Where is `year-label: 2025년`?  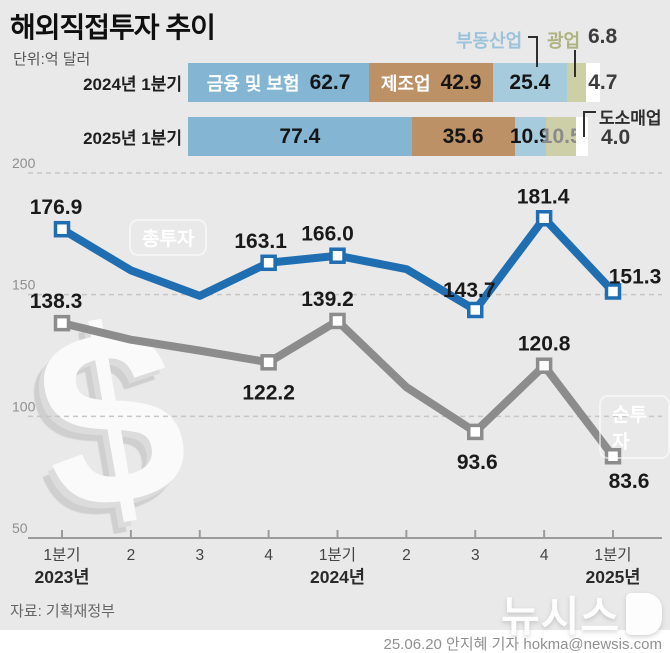 year-label: 2025년 is located at coordinates (612, 577).